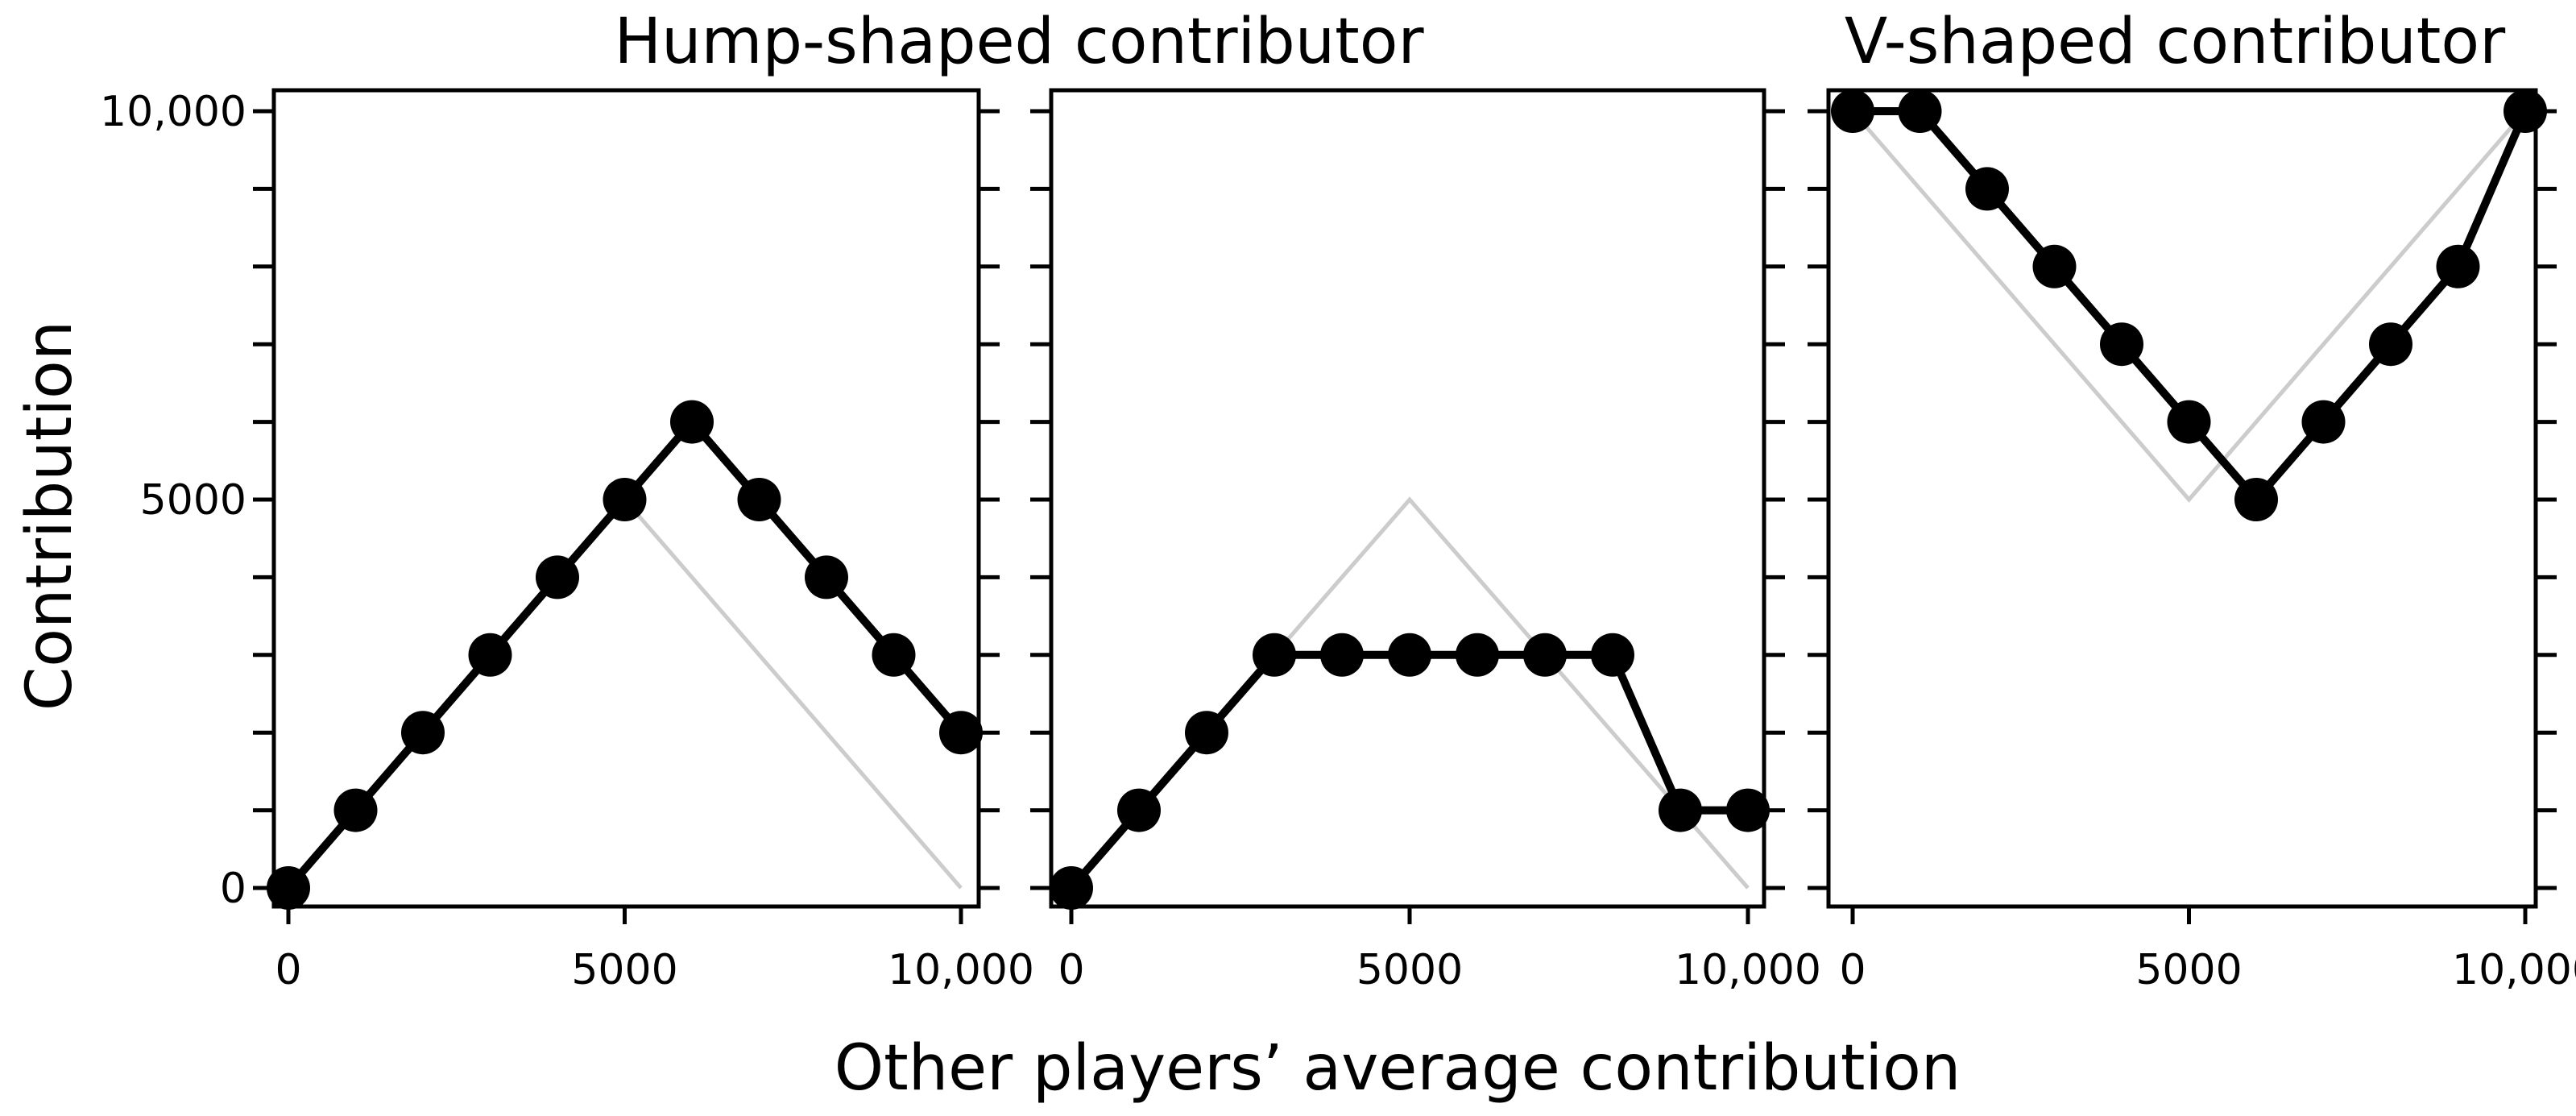 The height and width of the screenshot is (1116, 2576). Describe the element at coordinates (1398, 1069) in the screenshot. I see `x-axis-title: Other players’ average contribution` at that location.